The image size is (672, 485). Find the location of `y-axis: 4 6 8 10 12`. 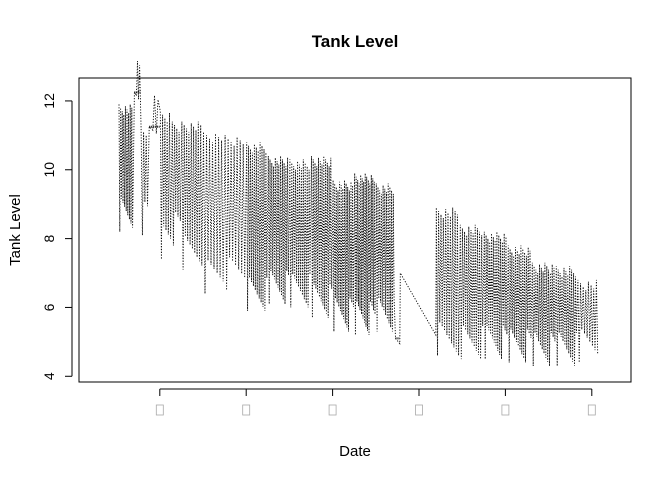

y-axis: 4 6 8 10 12 is located at coordinates (57, 236).